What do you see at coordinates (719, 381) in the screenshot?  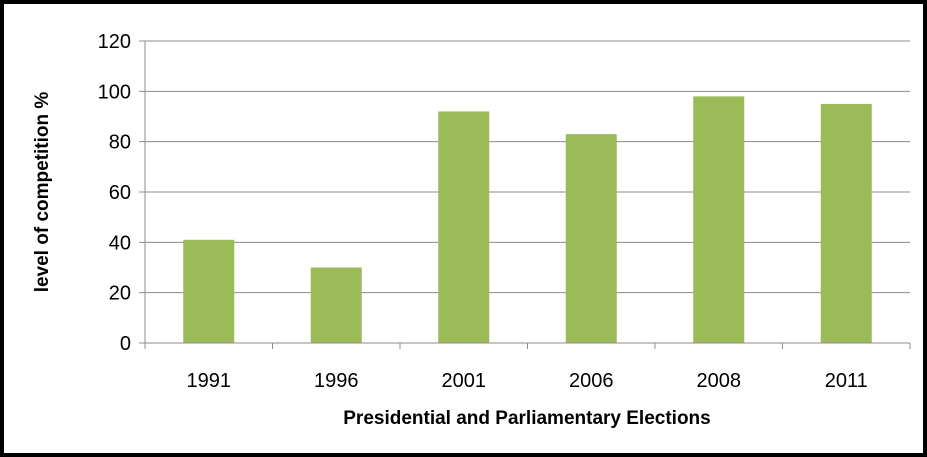 I see `x-tick-label: 2008` at bounding box center [719, 381].